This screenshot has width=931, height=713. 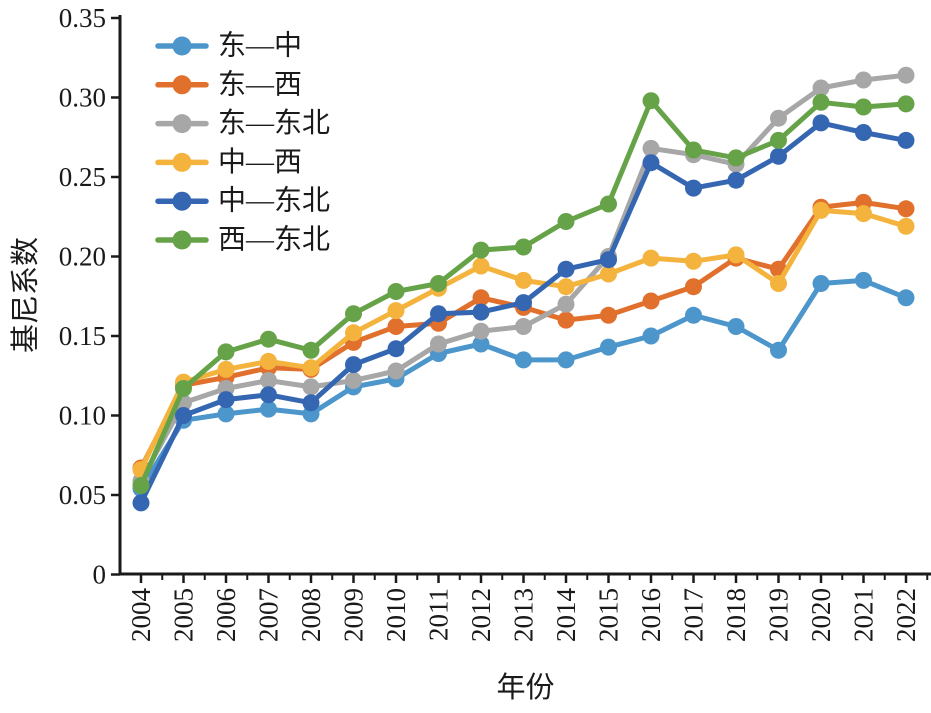 I want to click on y-tick-label: 0.25, so click(x=82, y=177).